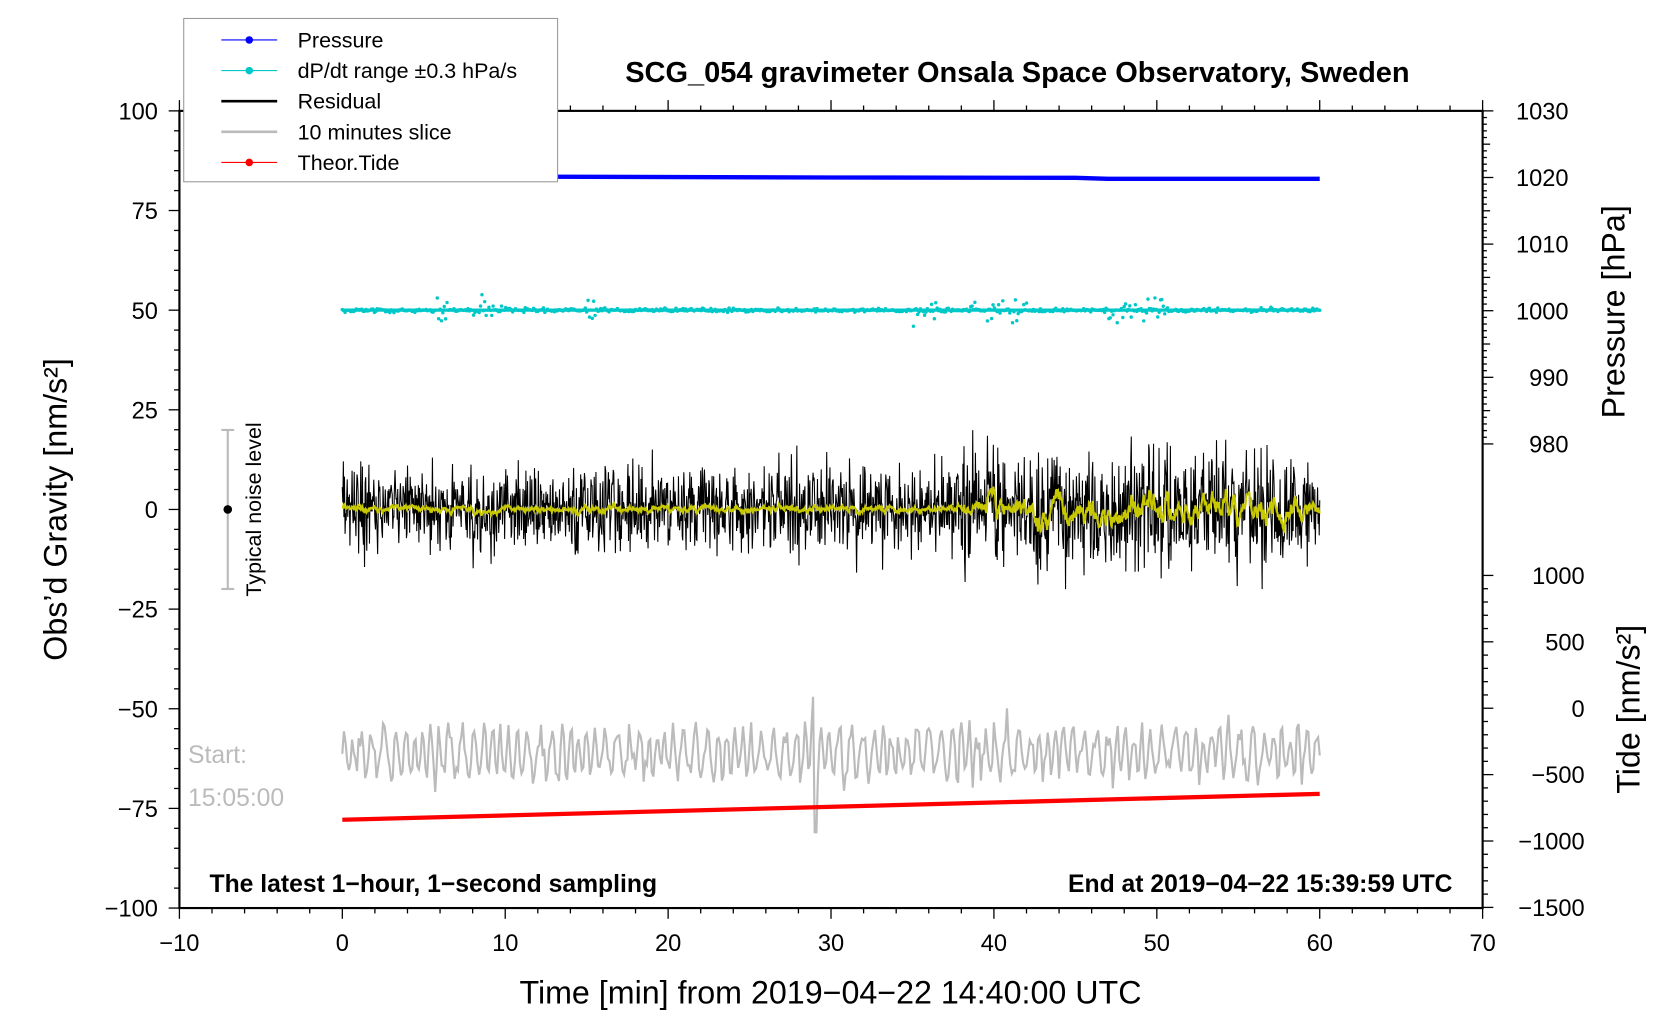 This screenshot has height=1020, width=1676. Describe the element at coordinates (236, 798) in the screenshot. I see `start-time: 15:05:00` at that location.